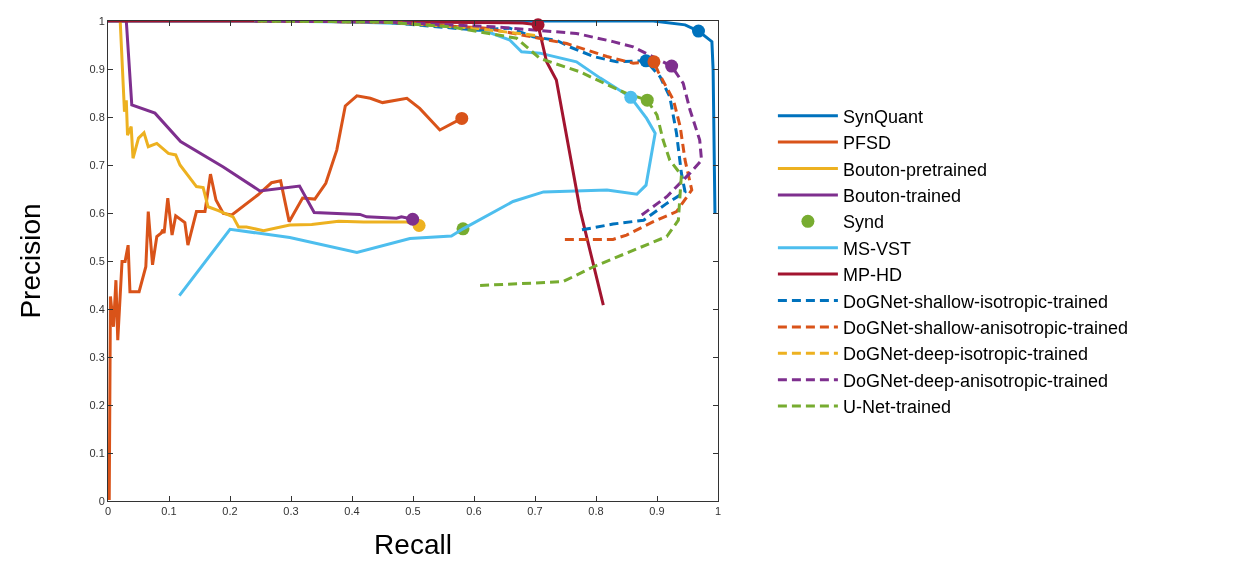  I want to click on legend-label: U-Net-trained, so click(896, 407).